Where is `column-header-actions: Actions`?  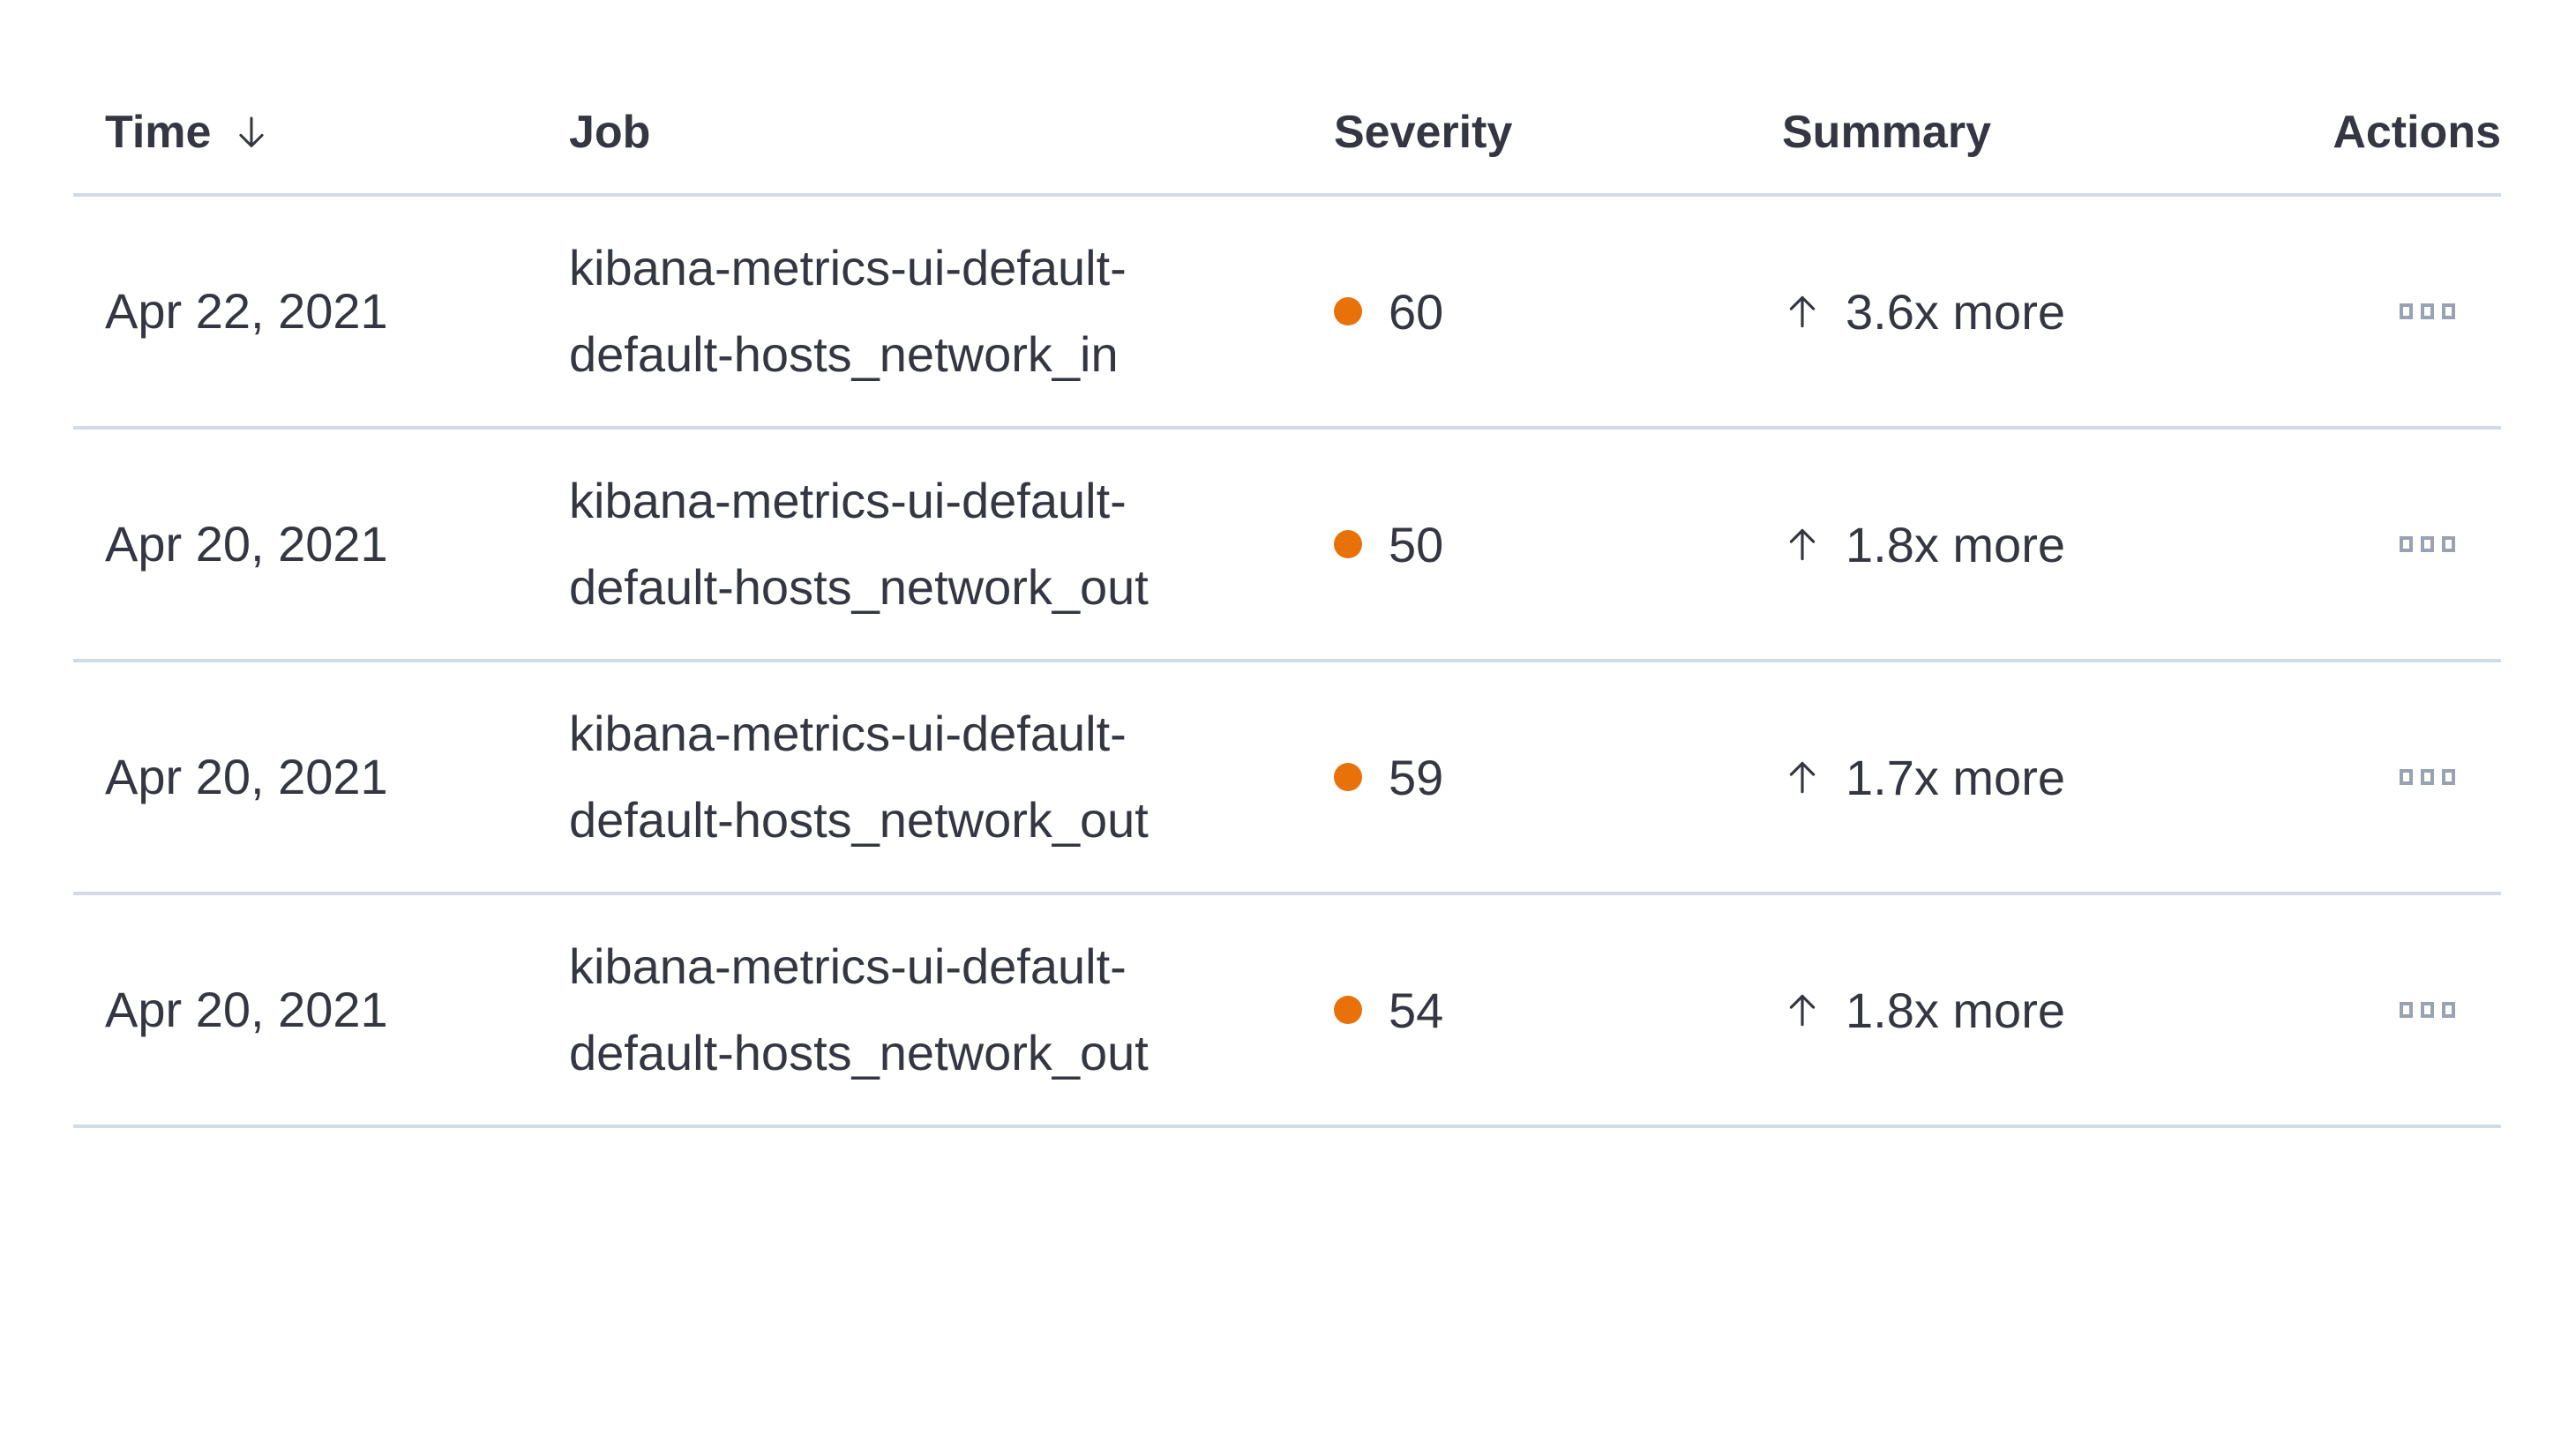 column-header-actions: Actions is located at coordinates (2417, 132).